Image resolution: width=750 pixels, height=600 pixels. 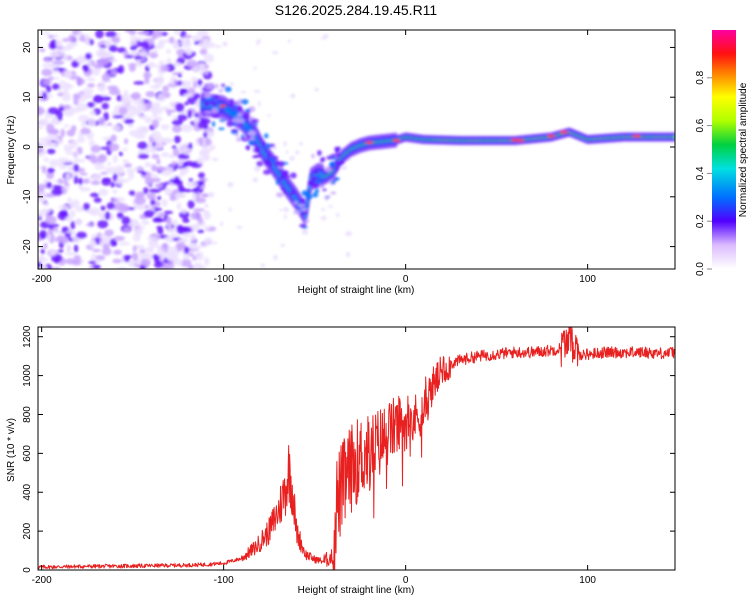 What do you see at coordinates (42, 580) in the screenshot?
I see `snr-x-tick-label: -200` at bounding box center [42, 580].